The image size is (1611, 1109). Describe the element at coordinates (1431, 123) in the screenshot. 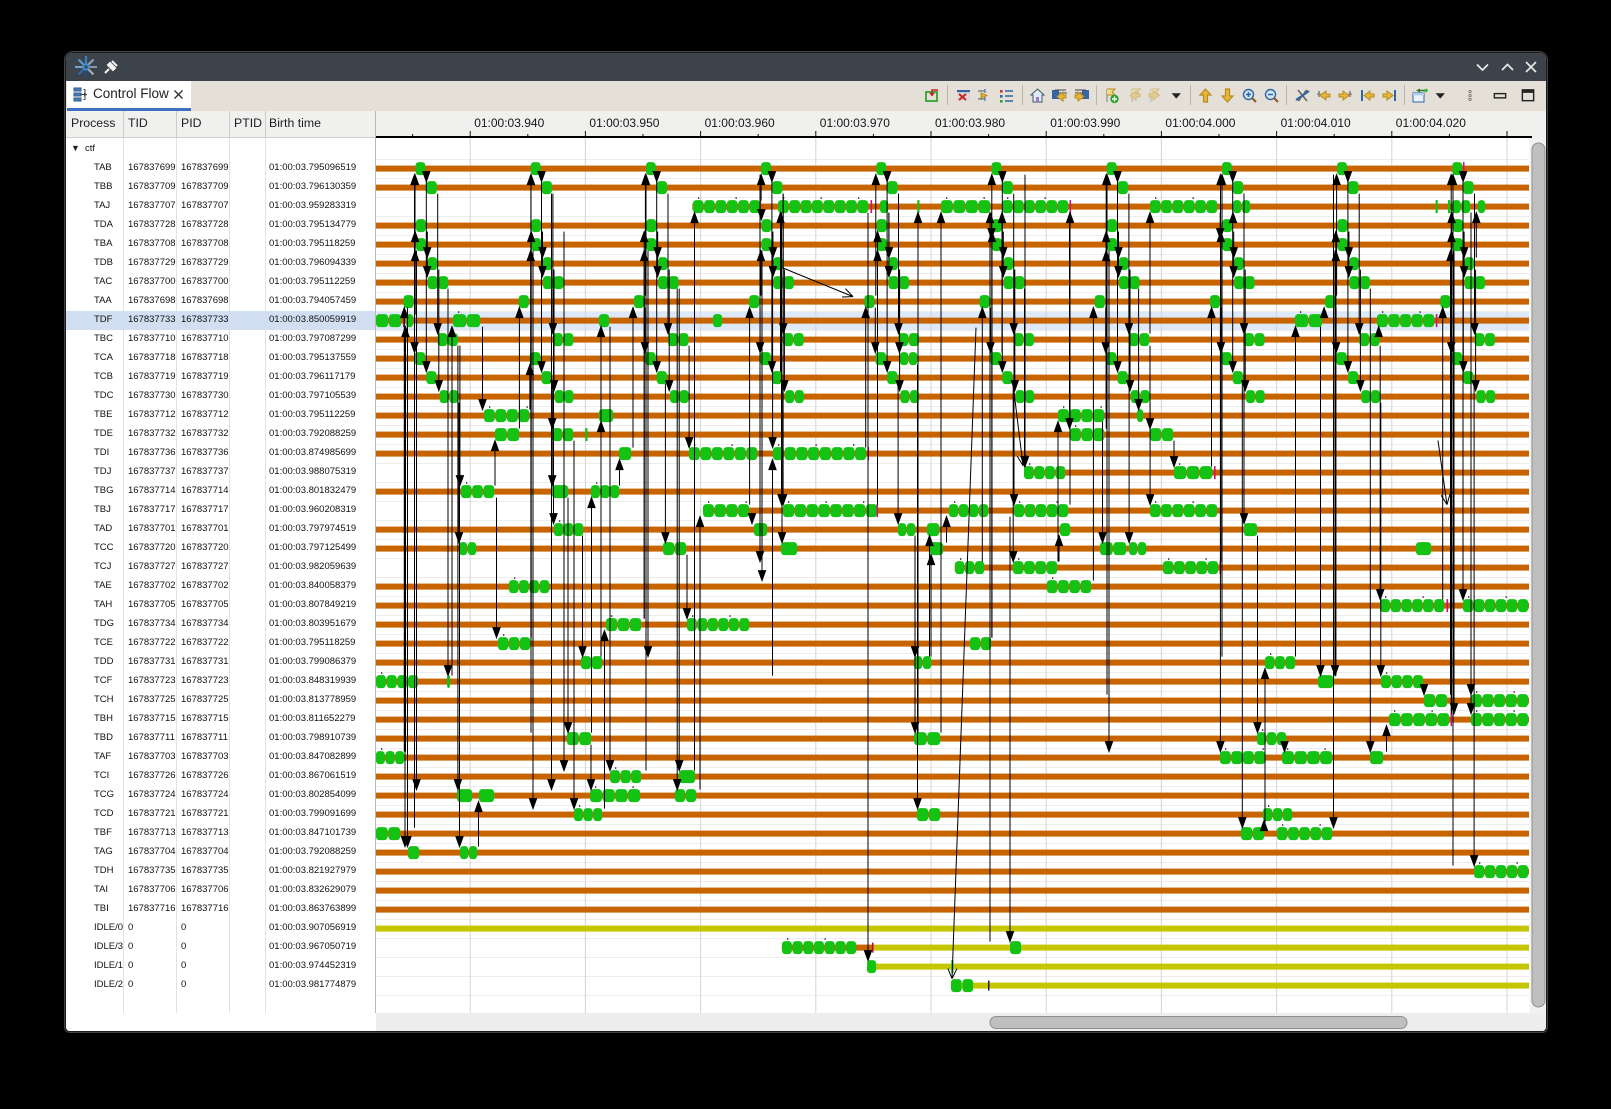

I see `svg-text: 01:00:04.020` at that location.